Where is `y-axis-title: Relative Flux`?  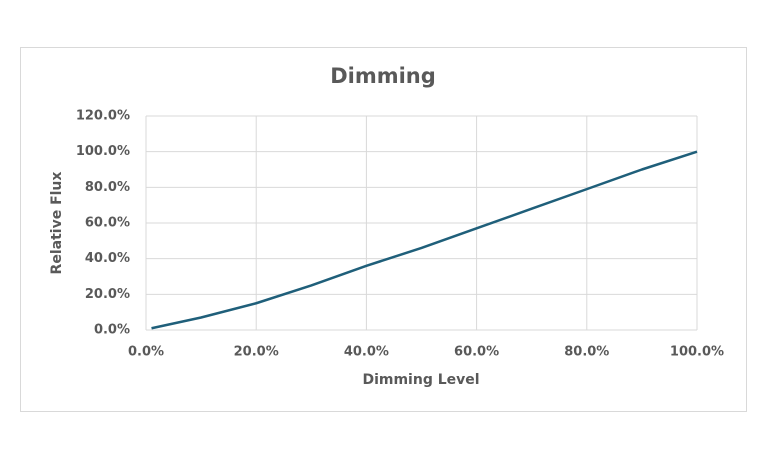 y-axis-title: Relative Flux is located at coordinates (57, 223).